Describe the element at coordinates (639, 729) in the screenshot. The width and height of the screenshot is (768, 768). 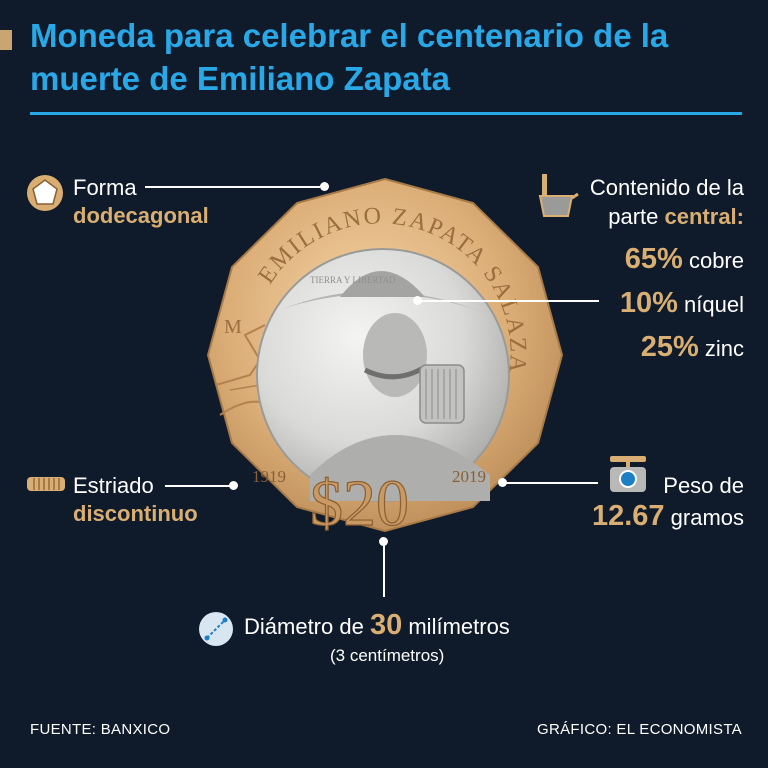
I see `footer-credit: GRÁFICO: EL ECONOMISTA` at that location.